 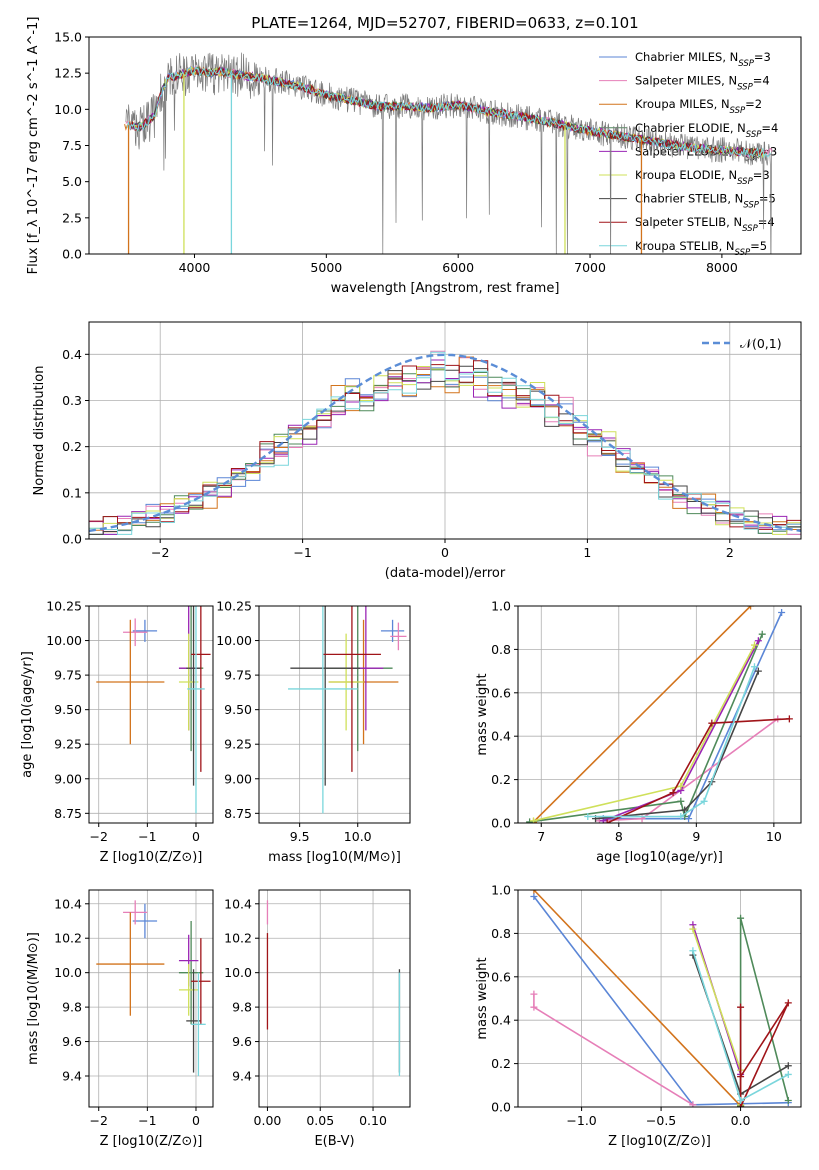 I want to click on age_vs_Z-x-tick-label: 0, so click(x=196, y=836).